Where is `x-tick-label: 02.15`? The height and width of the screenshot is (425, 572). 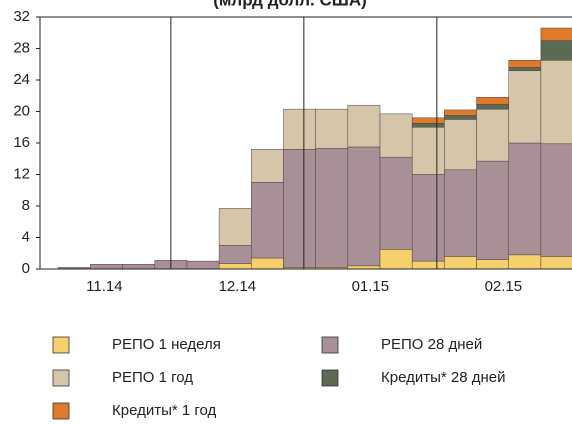
x-tick-label: 02.15 is located at coordinates (504, 286).